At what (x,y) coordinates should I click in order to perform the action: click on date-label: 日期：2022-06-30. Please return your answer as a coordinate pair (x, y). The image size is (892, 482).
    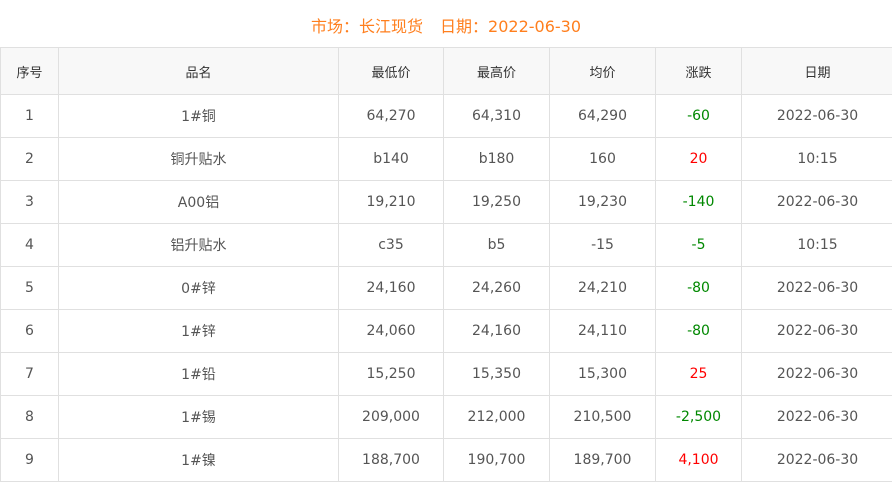
    Looking at the image, I should click on (510, 26).